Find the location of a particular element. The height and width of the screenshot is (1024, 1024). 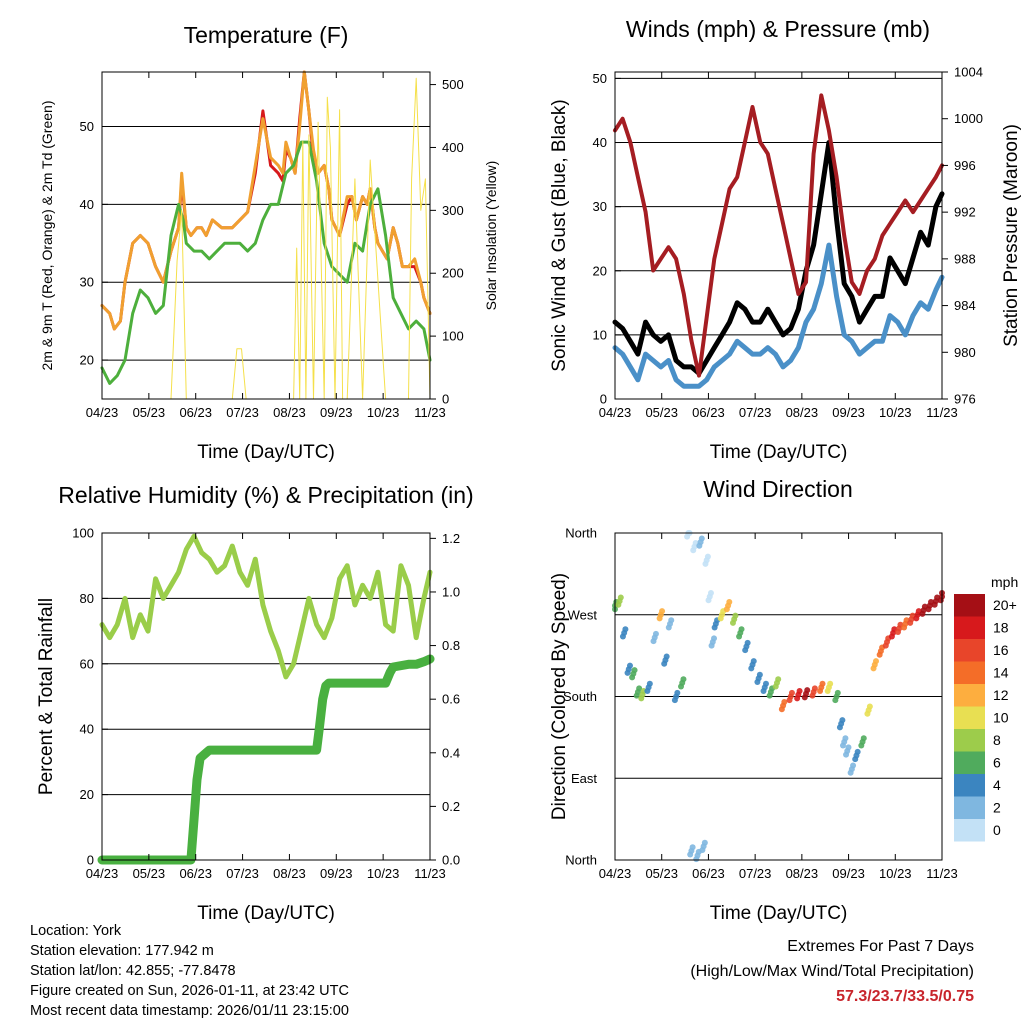

chart-title: Temperature (F) is located at coordinates (266, 35).